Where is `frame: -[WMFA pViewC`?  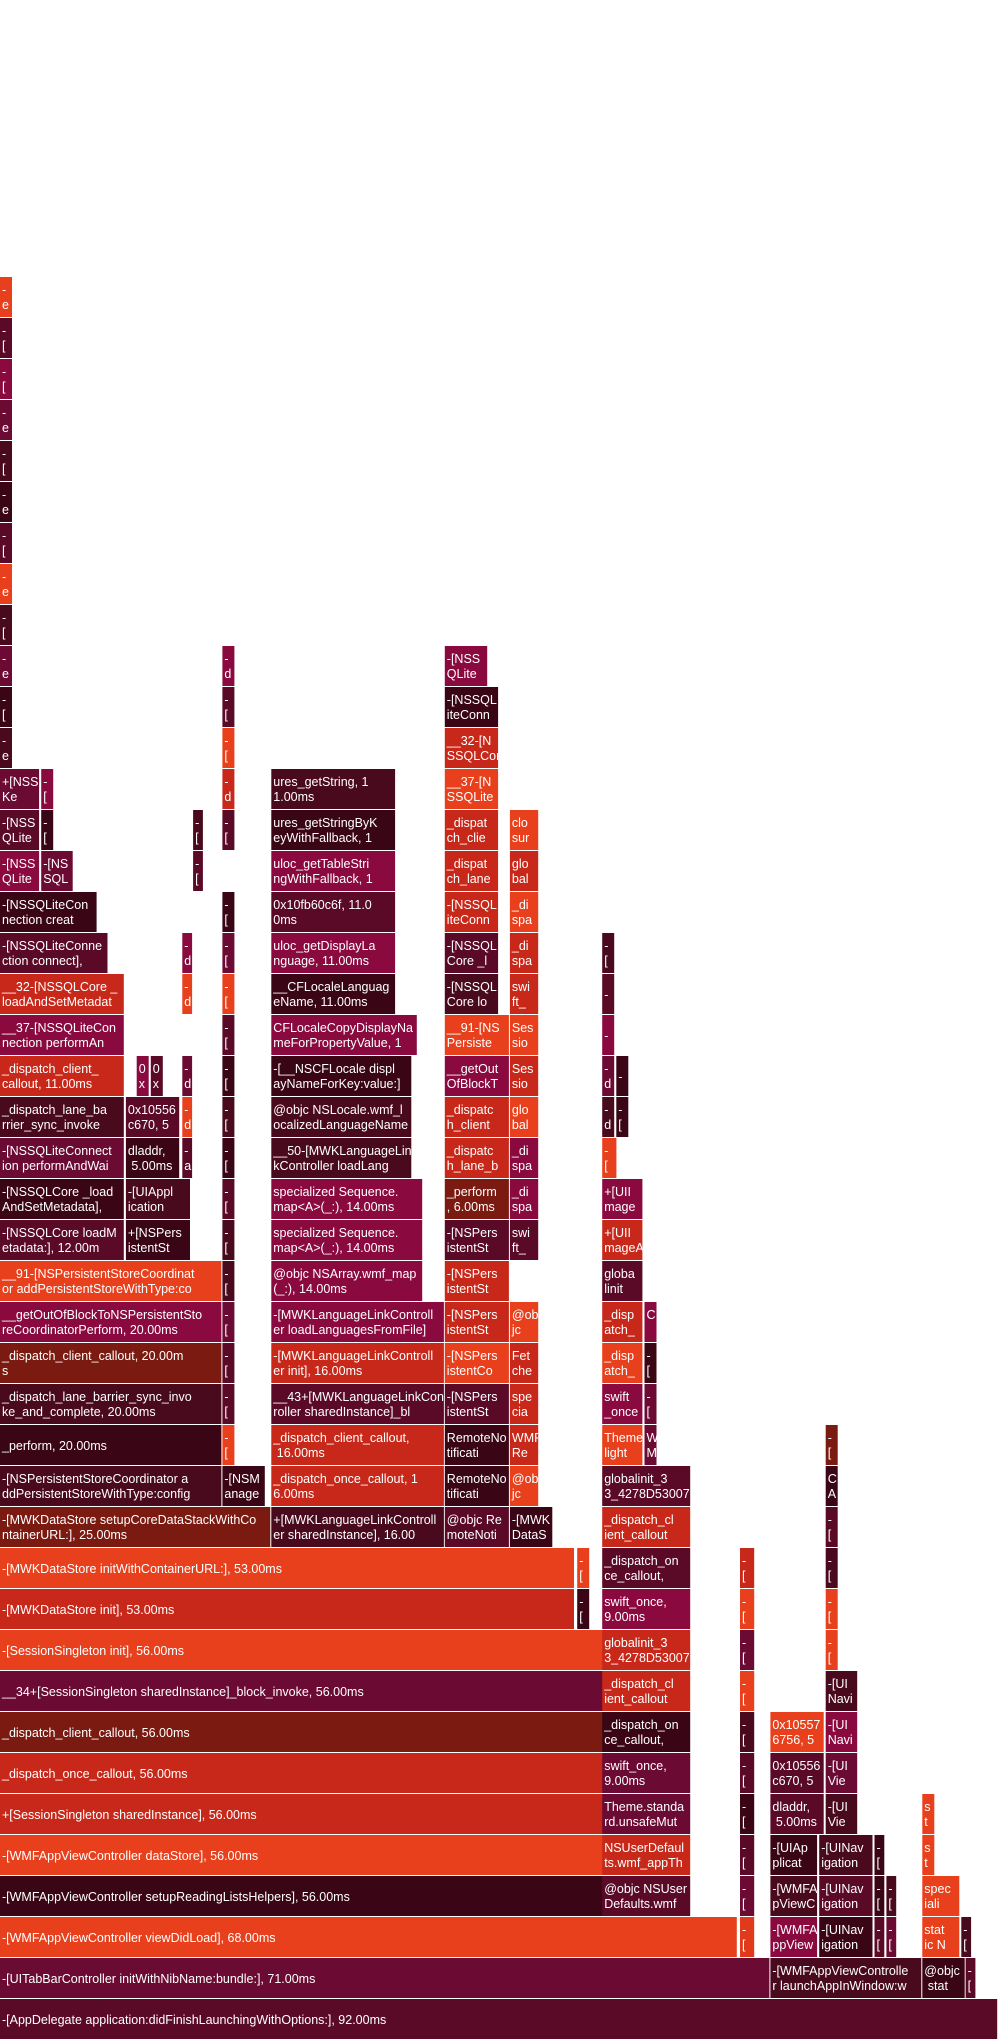
frame: -[WMFA pViewC is located at coordinates (794, 1896).